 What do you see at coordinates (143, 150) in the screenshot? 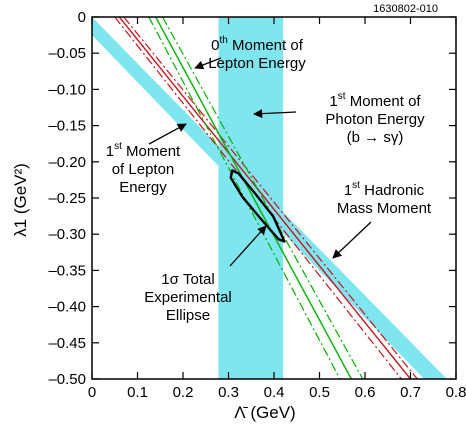
I see `svg-text: 1st Moment` at bounding box center [143, 150].